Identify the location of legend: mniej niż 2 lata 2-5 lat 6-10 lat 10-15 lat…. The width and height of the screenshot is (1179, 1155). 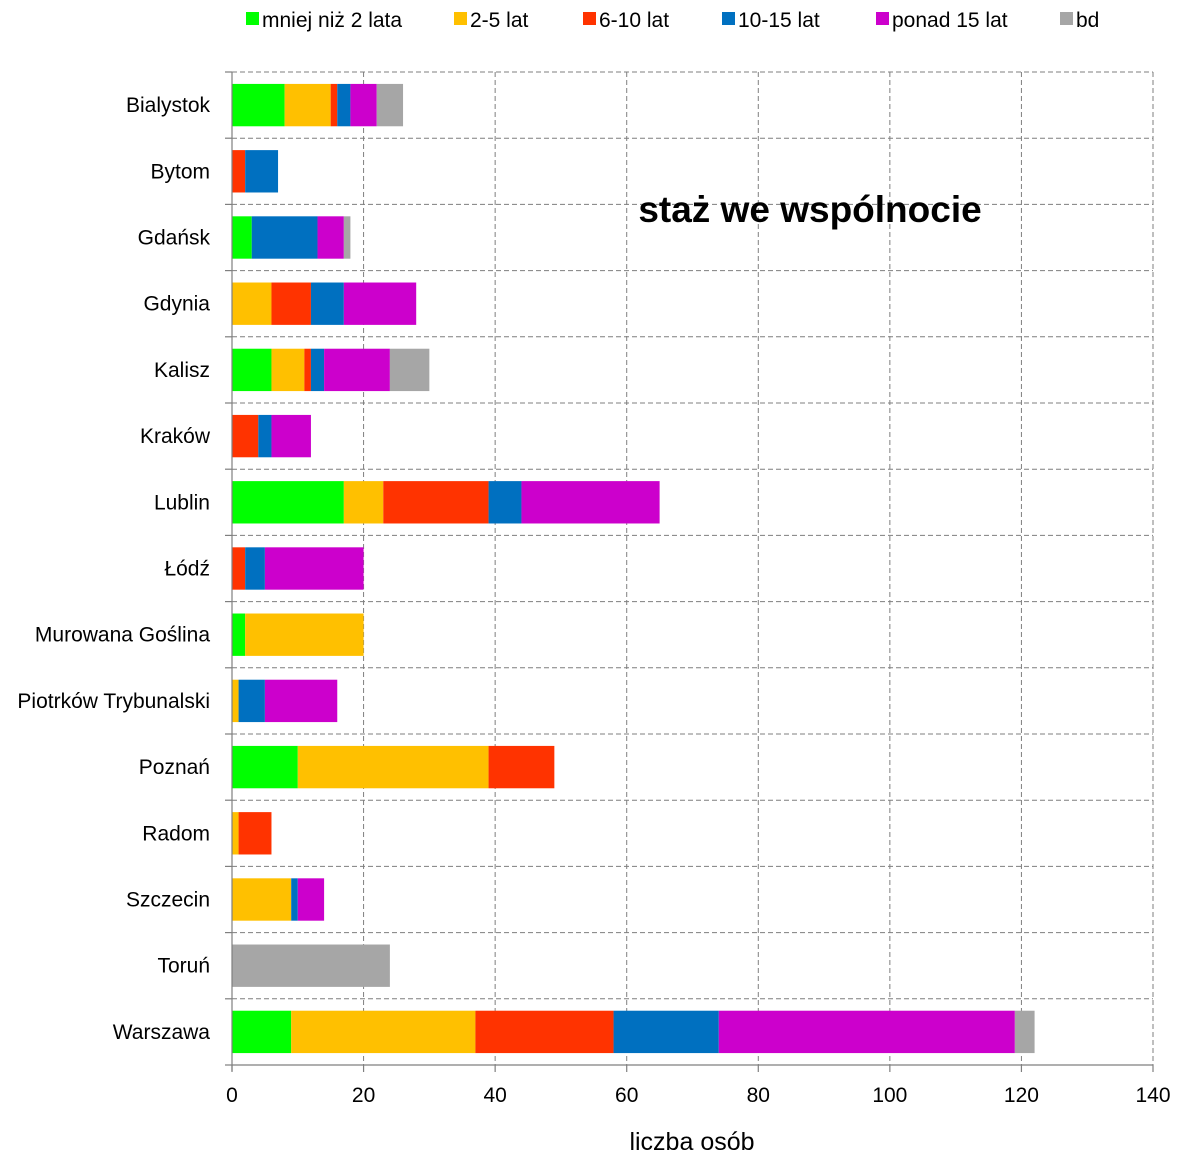
(672, 20).